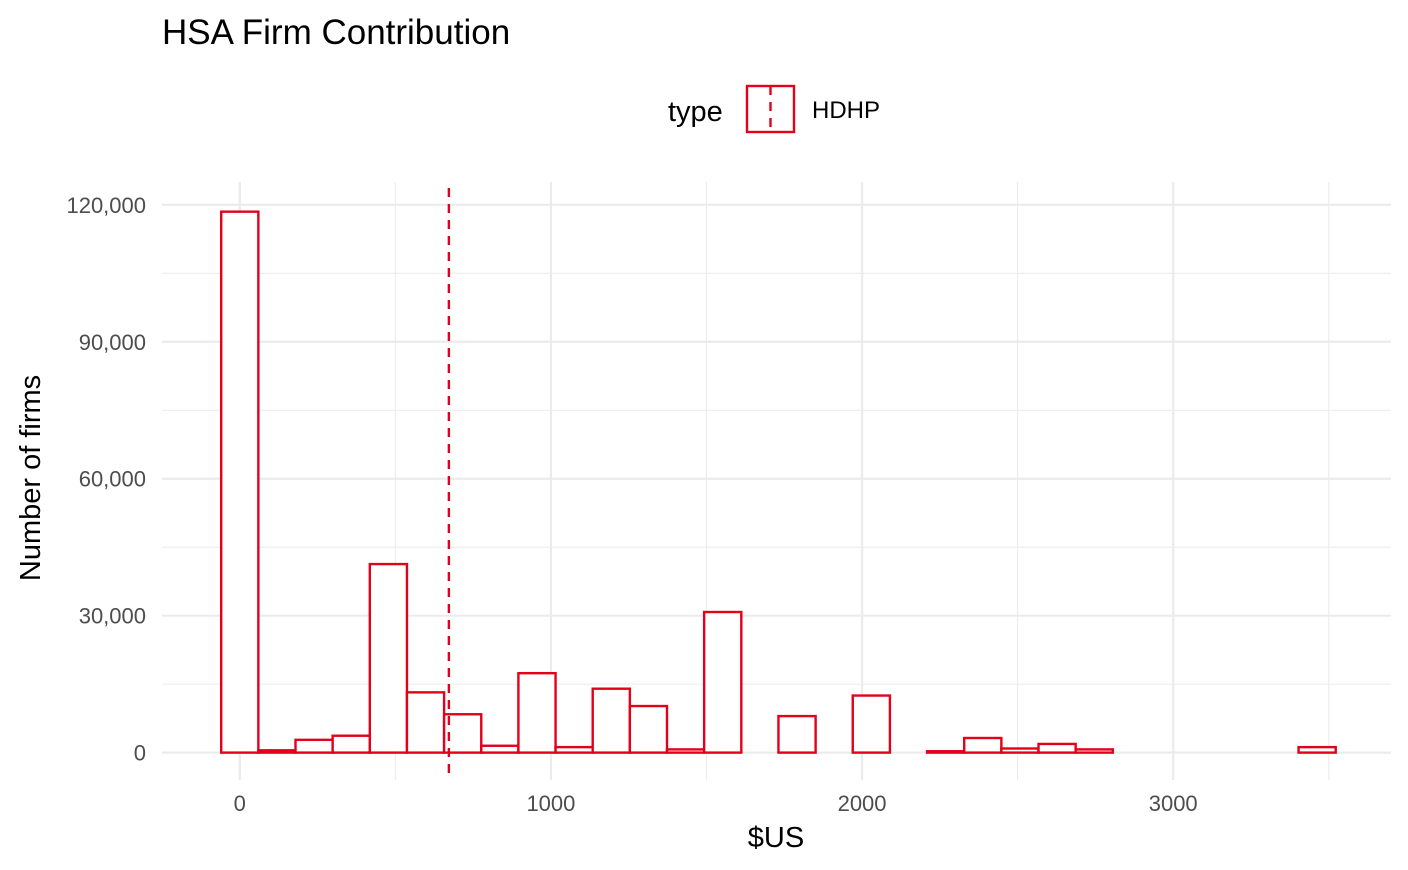 The height and width of the screenshot is (870, 1408). Describe the element at coordinates (770, 109) in the screenshot. I see `legend-key` at that location.